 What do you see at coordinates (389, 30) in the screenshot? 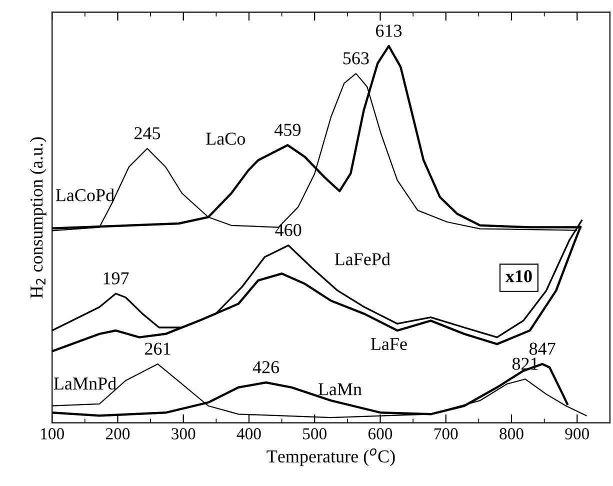
I see `annotation: 613` at bounding box center [389, 30].